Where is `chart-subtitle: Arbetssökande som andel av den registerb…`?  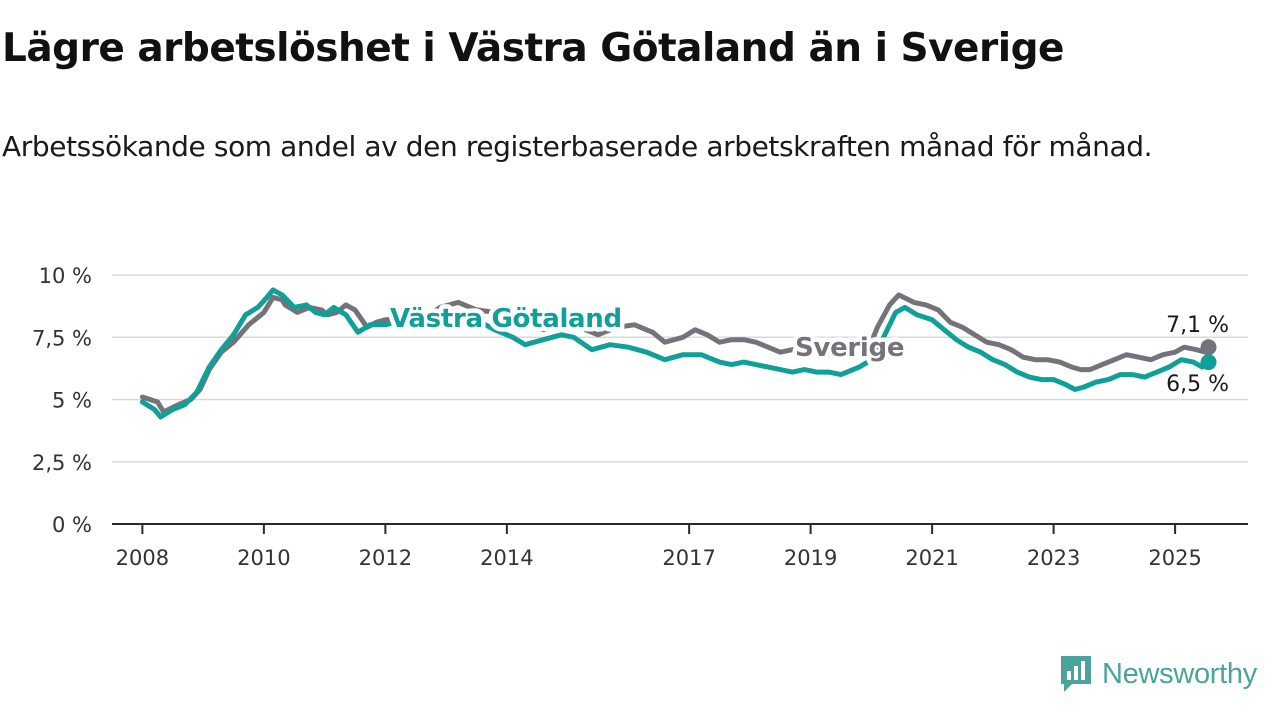 chart-subtitle: Arbetssökande som andel av den registerb… is located at coordinates (577, 146).